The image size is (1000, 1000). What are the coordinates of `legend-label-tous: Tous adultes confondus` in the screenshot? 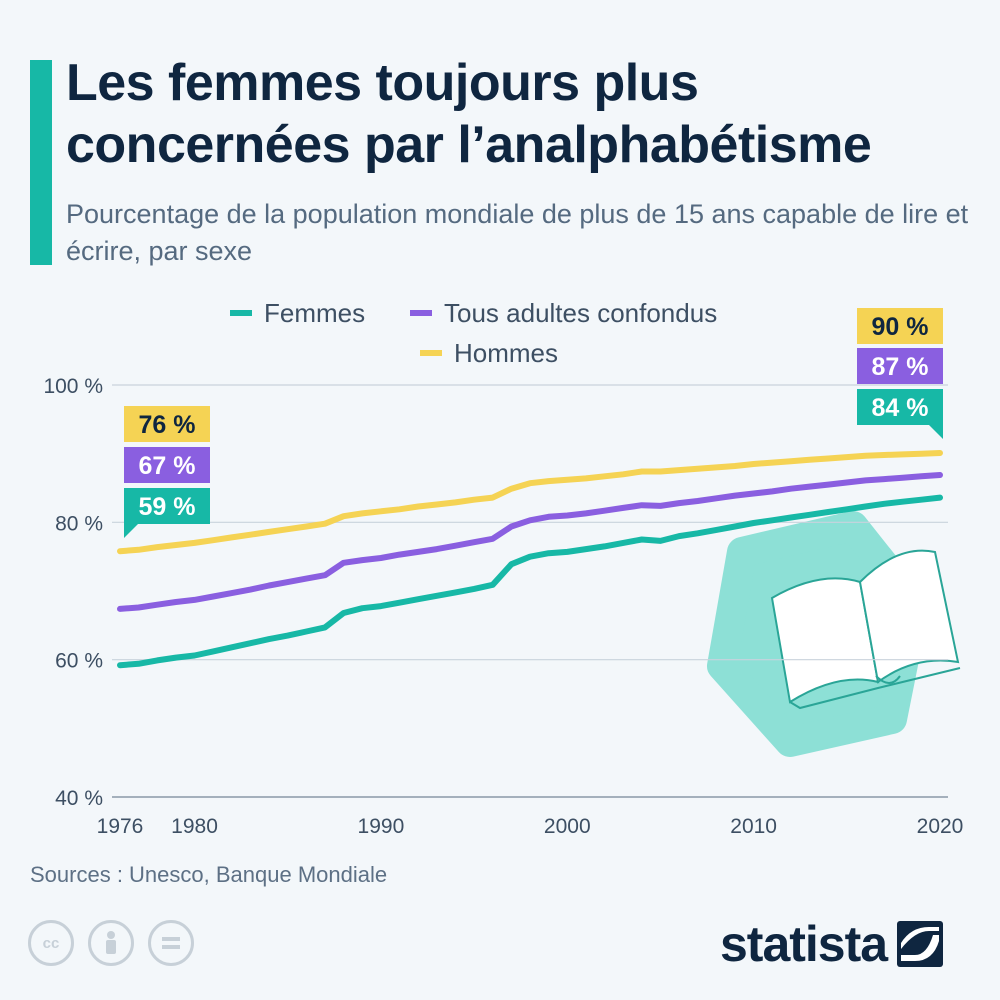 It's located at (580, 313).